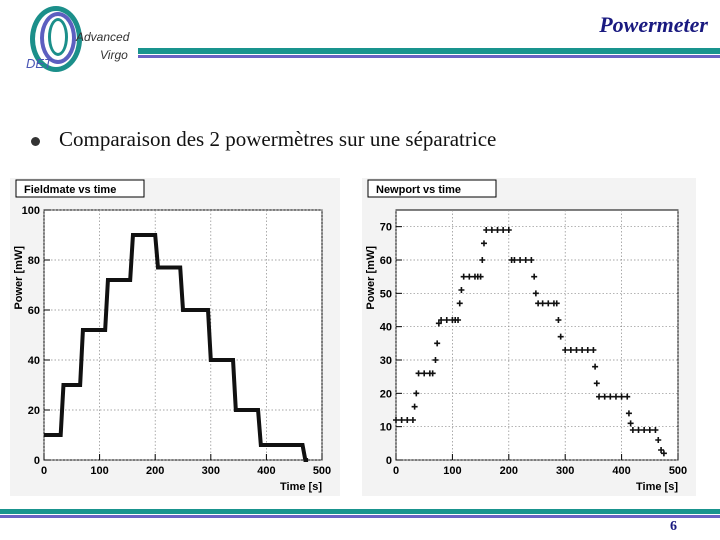  What do you see at coordinates (673, 526) in the screenshot?
I see `page-number: 6` at bounding box center [673, 526].